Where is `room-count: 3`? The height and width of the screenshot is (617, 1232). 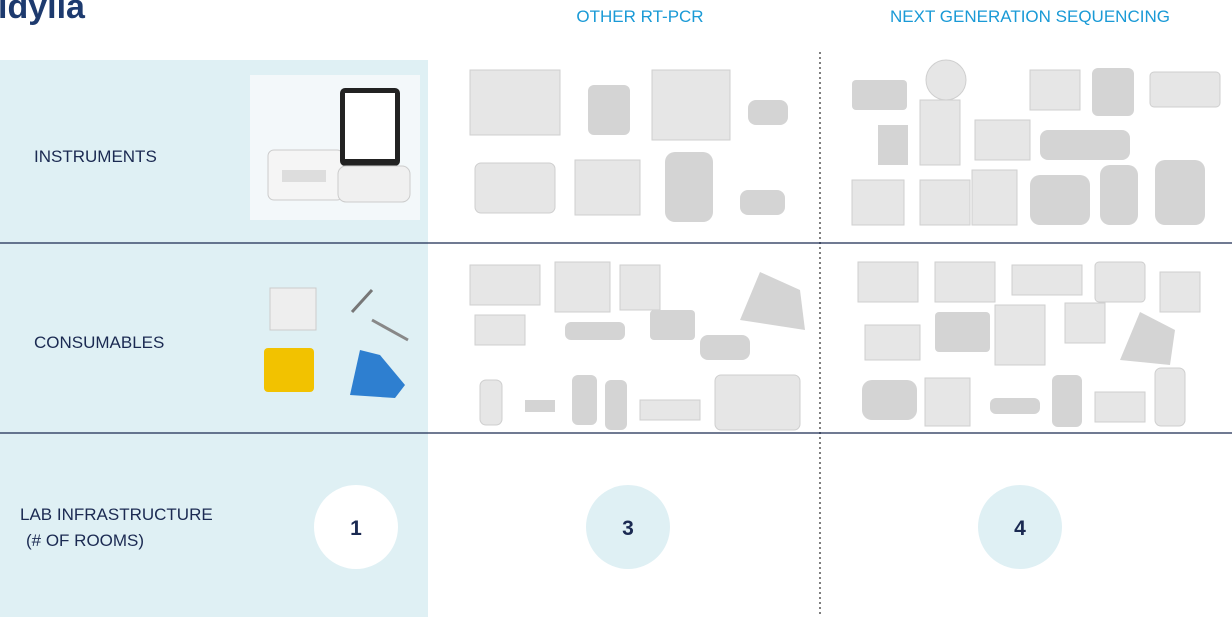
room-count: 3 is located at coordinates (628, 528).